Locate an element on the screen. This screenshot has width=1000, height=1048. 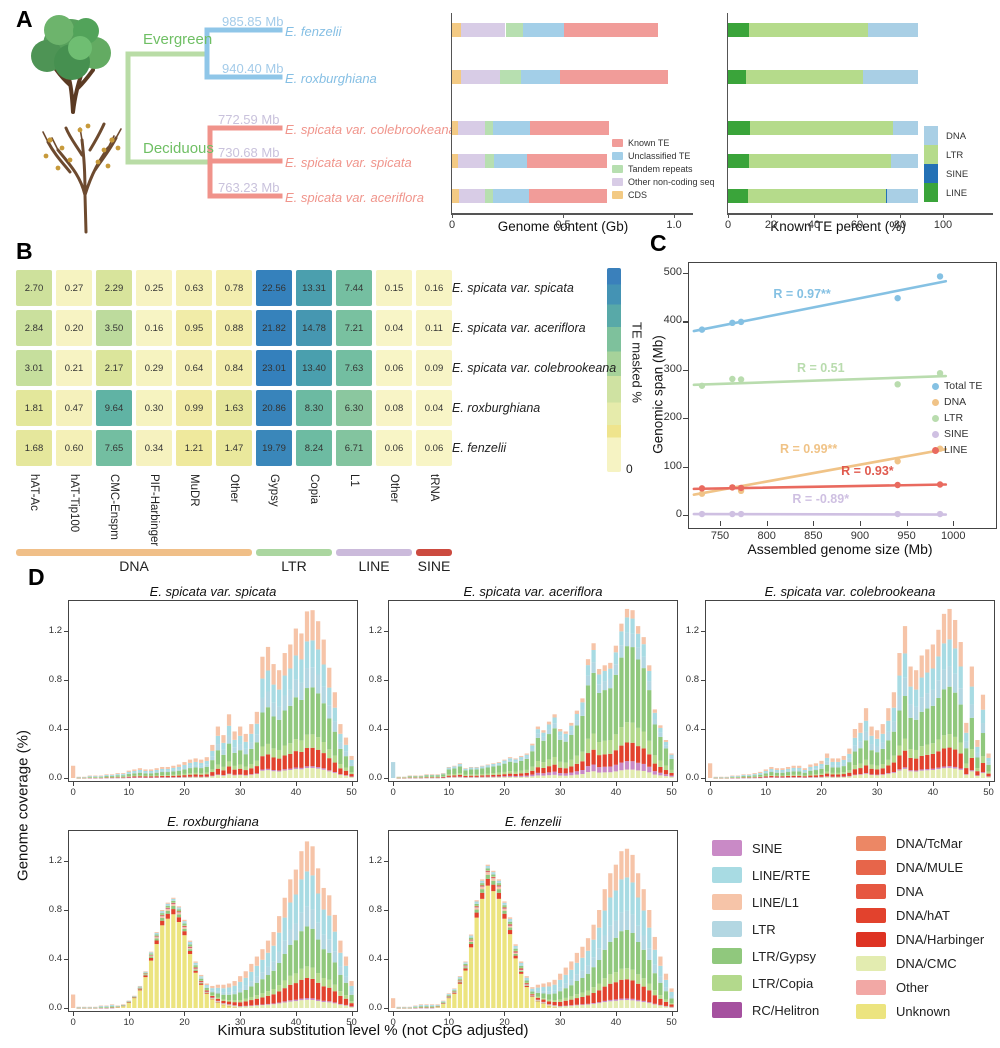
heatmap-cell: 3.50 is located at coordinates (114, 328).